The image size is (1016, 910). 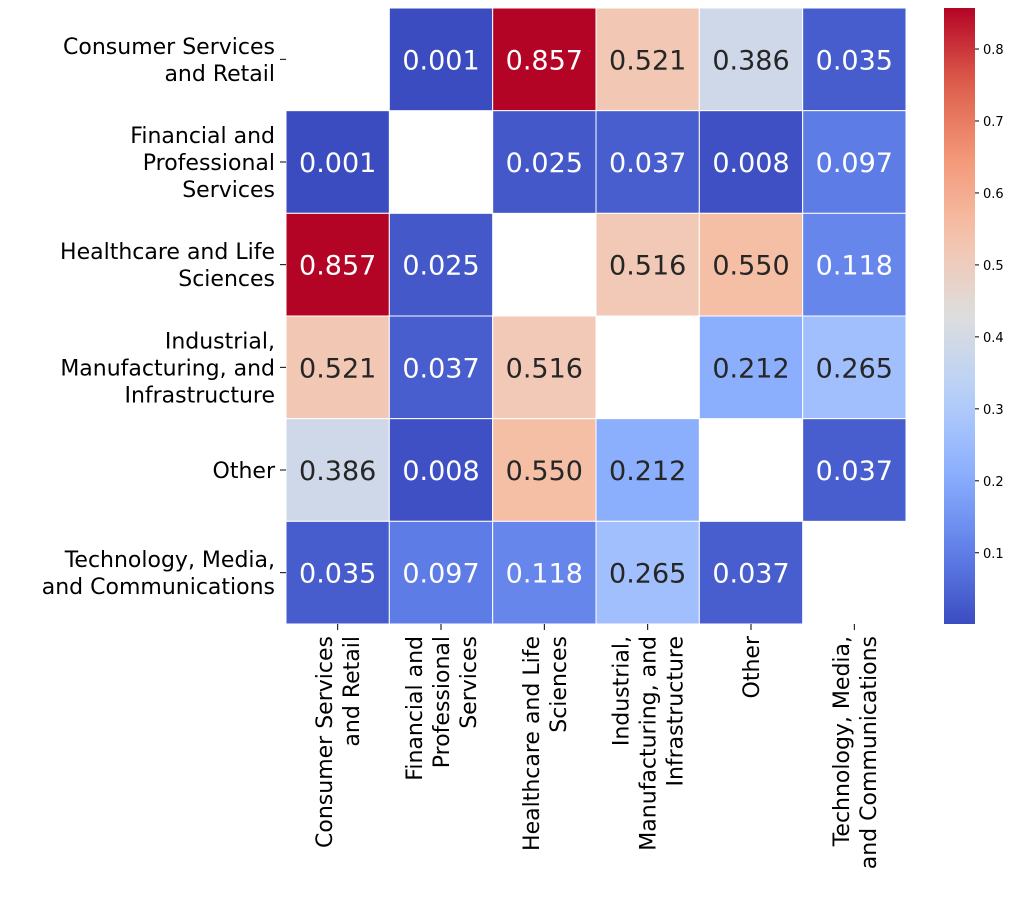 What do you see at coordinates (993, 122) in the screenshot?
I see `colorbar-tick-label: 0.7` at bounding box center [993, 122].